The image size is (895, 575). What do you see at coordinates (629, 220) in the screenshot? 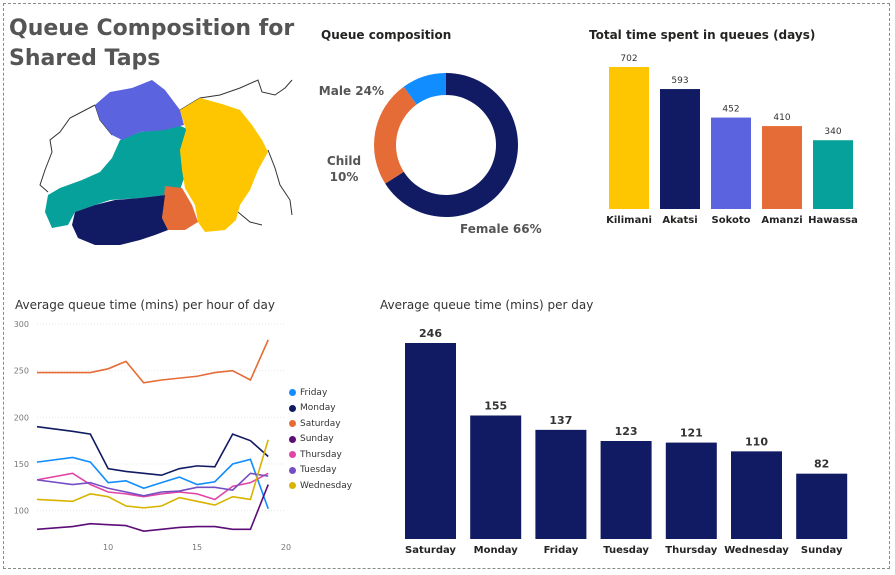
I see `total-bar-category: Kilimani` at bounding box center [629, 220].